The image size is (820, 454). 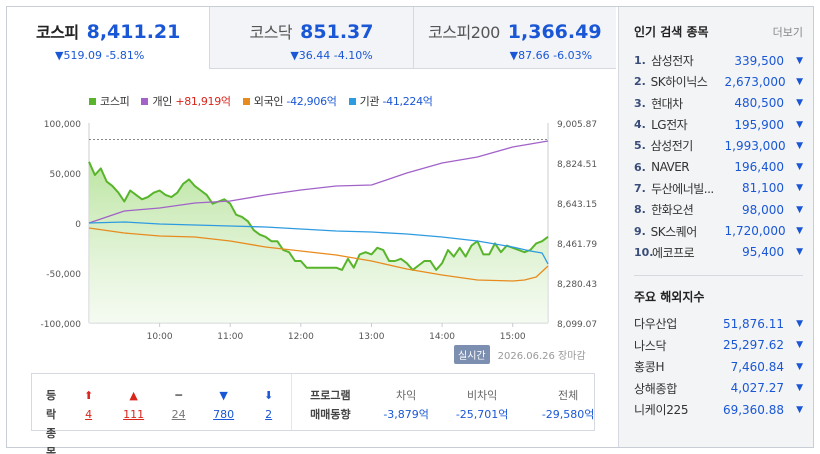 I want to click on tab-kospi: 코스피 8,411.21 ▼519.09 -5.81%, so click(x=108, y=38).